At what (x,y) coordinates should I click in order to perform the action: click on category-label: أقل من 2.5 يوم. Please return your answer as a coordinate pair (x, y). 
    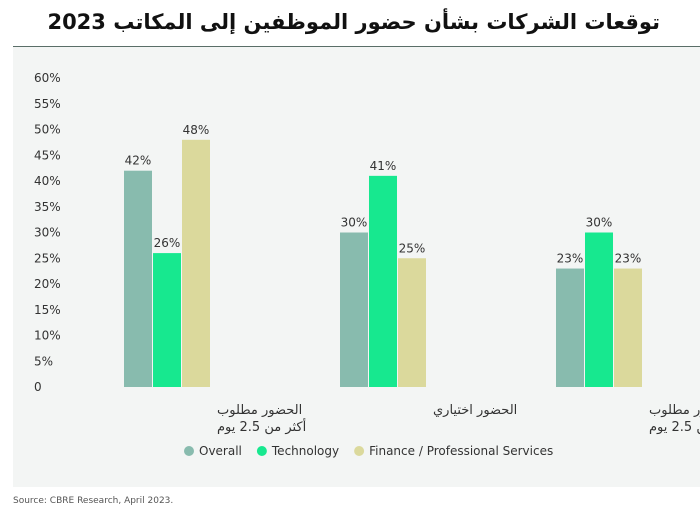
    Looking at the image, I should click on (674, 426).